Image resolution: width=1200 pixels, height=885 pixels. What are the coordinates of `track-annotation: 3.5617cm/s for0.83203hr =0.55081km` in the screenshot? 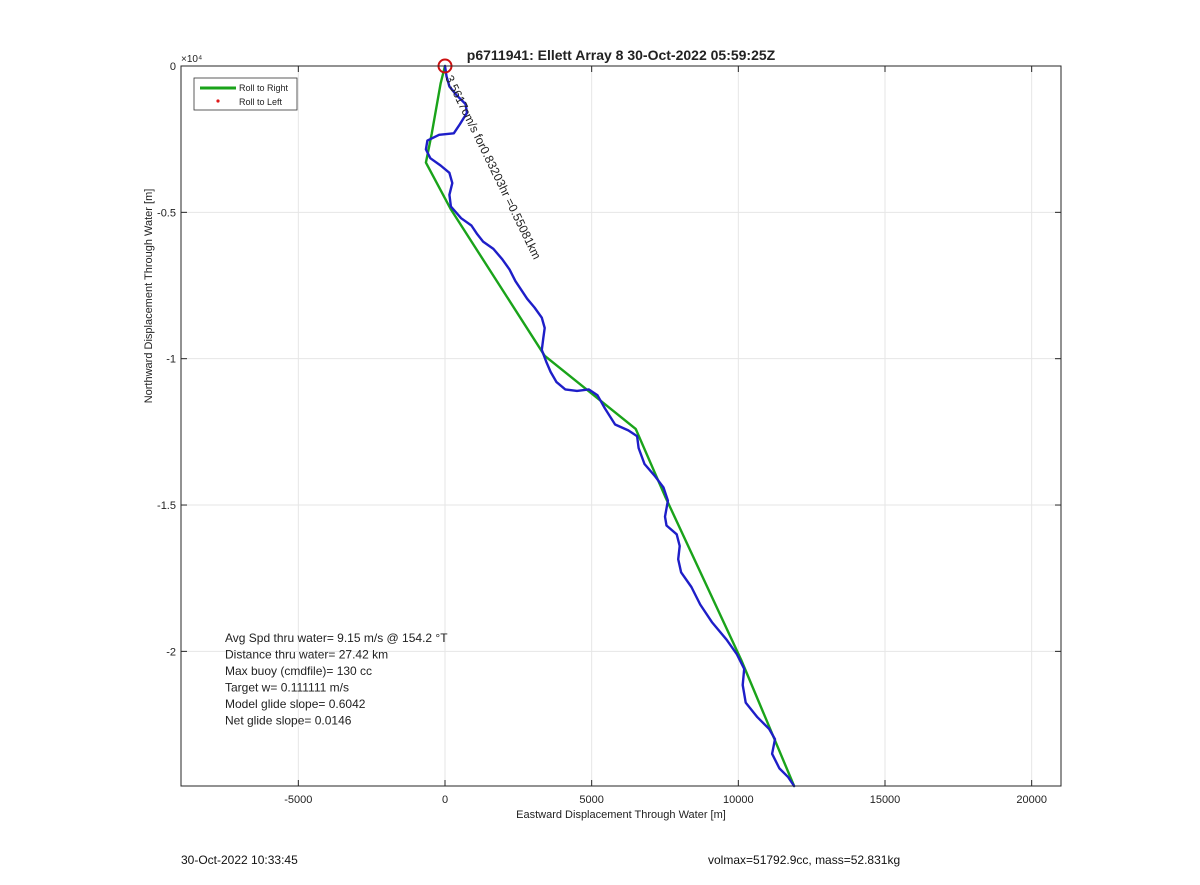 It's located at (493, 167).